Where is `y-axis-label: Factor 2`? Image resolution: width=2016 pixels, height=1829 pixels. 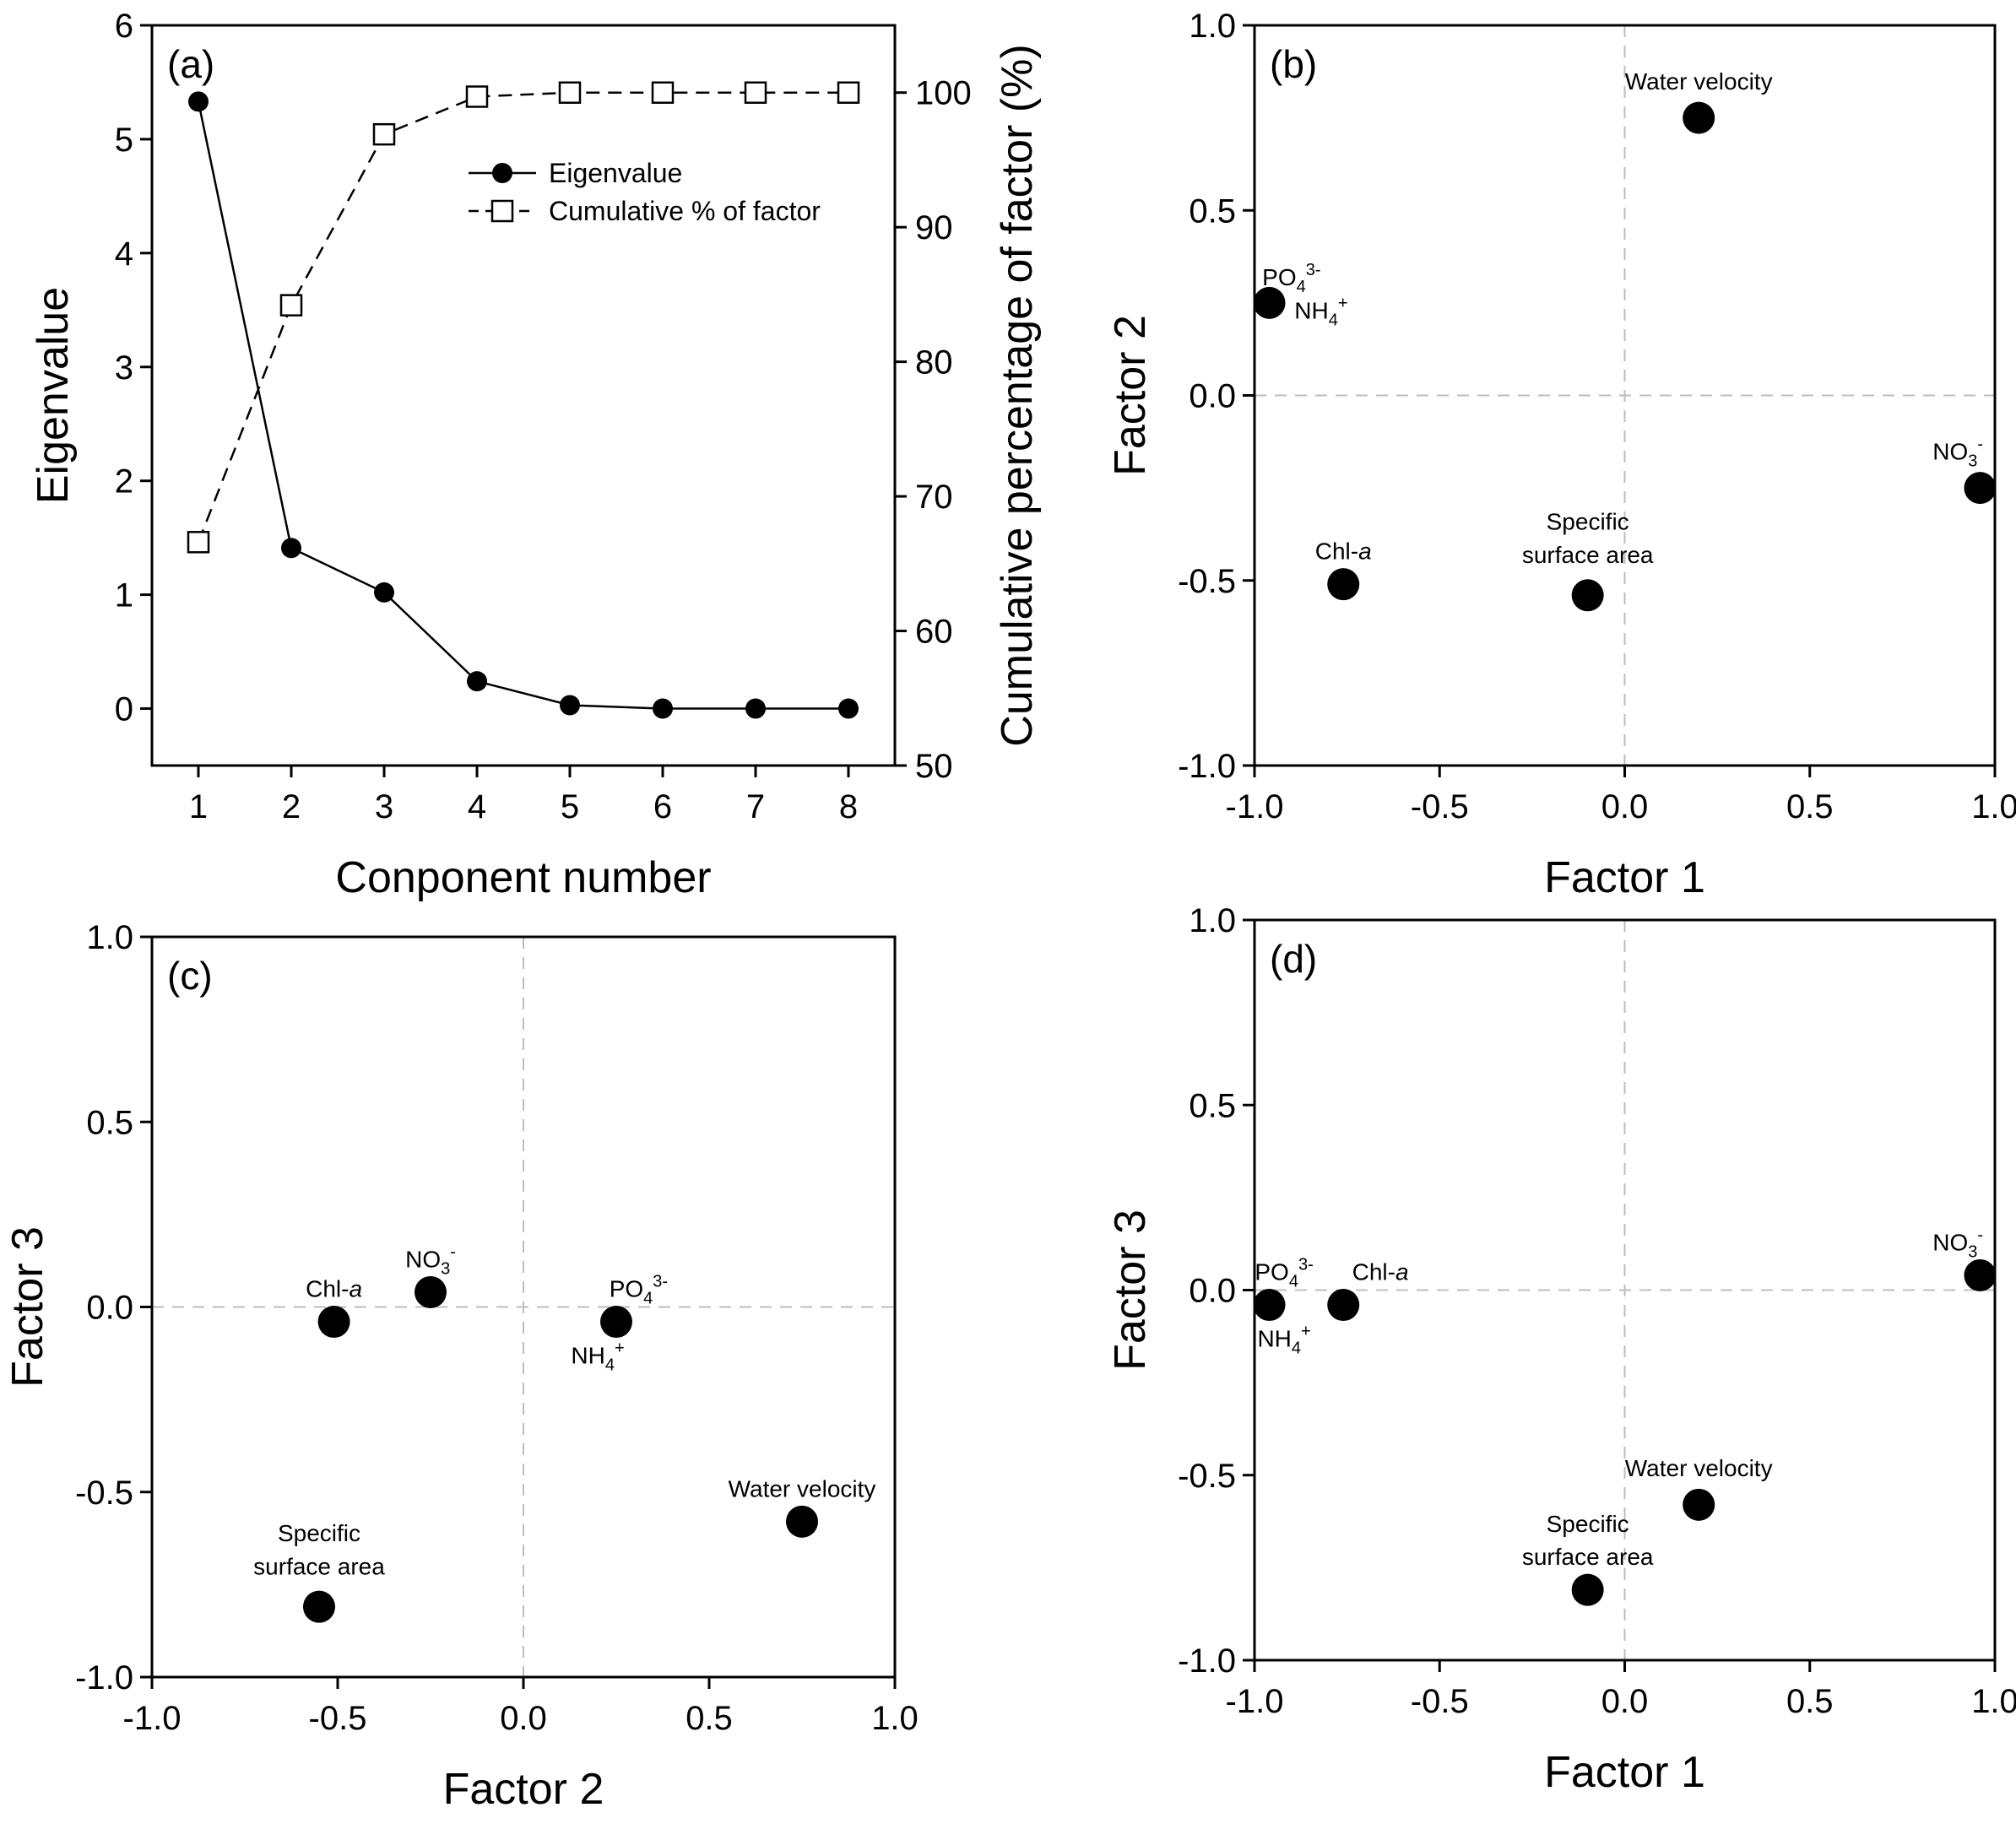 y-axis-label: Factor 2 is located at coordinates (1130, 395).